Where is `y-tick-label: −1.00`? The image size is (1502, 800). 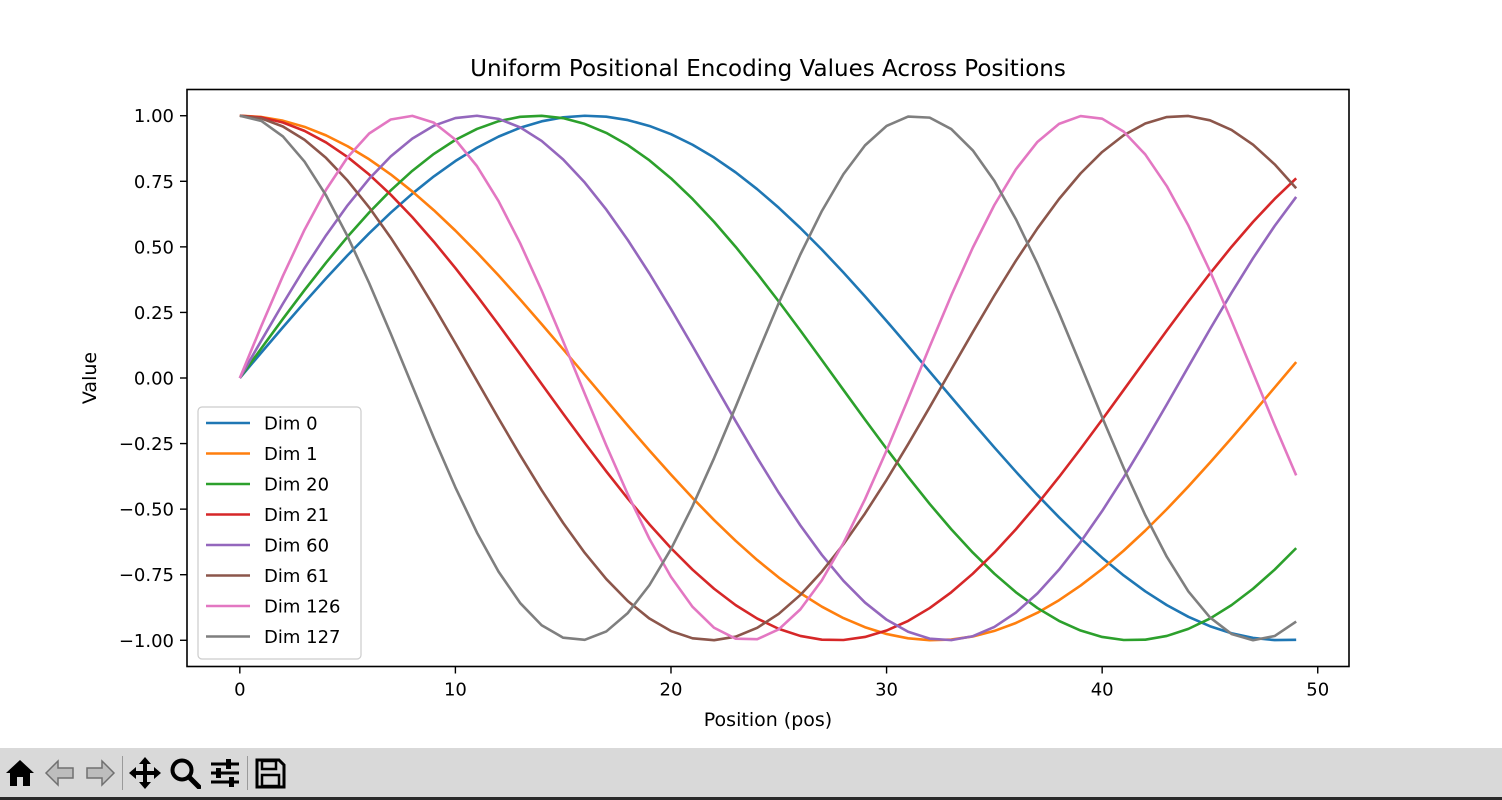
y-tick-label: −1.00 is located at coordinates (146, 641).